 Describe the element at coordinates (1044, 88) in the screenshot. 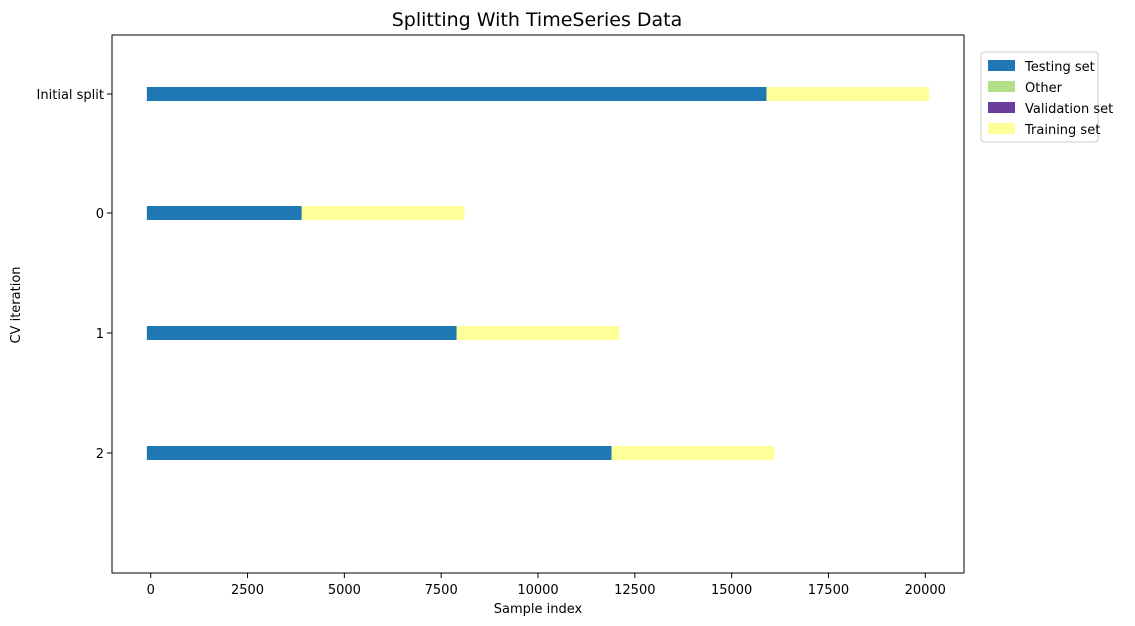

I see `legend-label-other: Other` at that location.